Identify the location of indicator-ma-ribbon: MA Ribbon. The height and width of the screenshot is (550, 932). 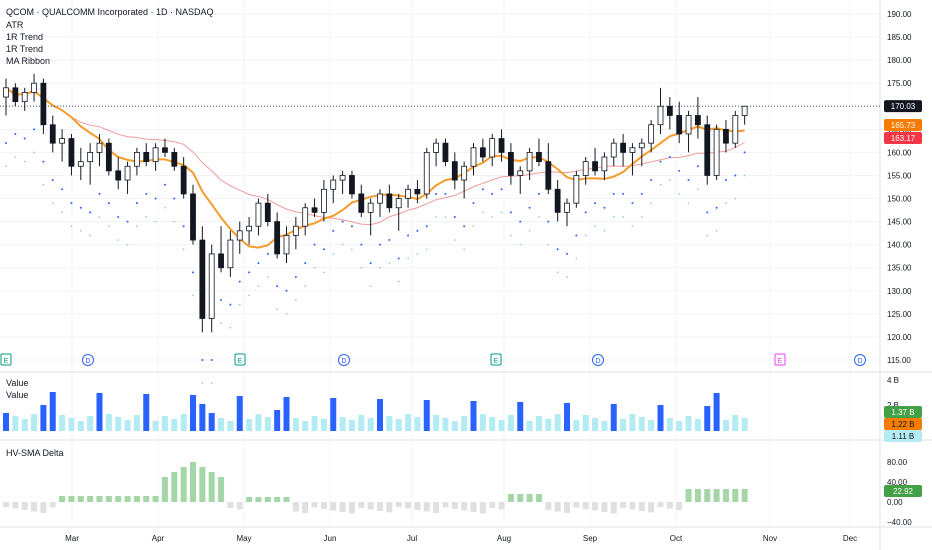
(28, 61).